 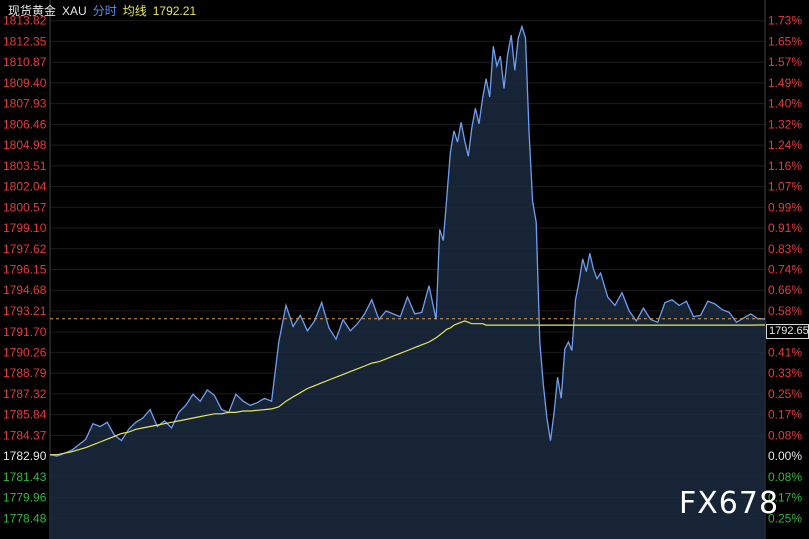 I want to click on right-tick-label: 0.99%, so click(x=785, y=207).